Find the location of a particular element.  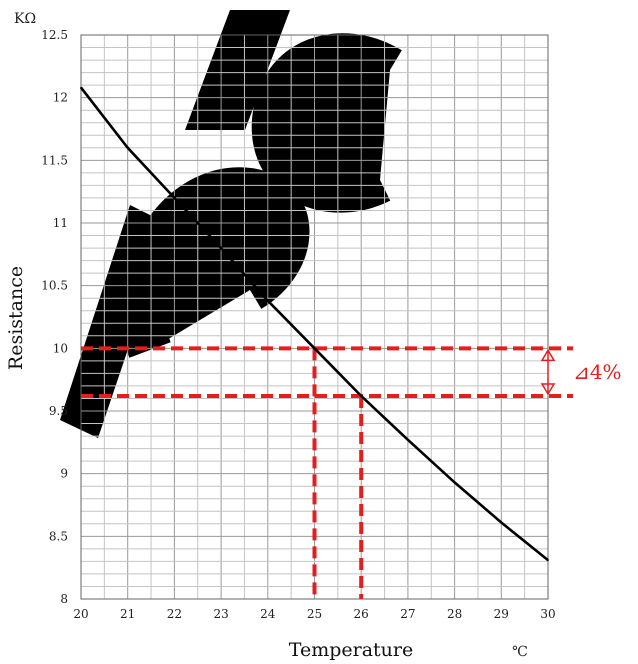

y-tick-label: 9.5 is located at coordinates (58, 411).